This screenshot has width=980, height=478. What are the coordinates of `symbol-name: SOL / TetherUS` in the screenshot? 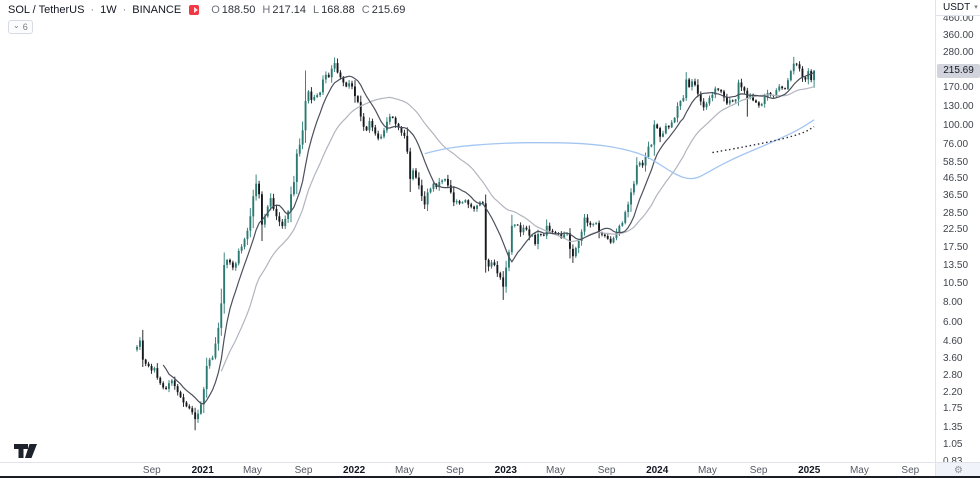 It's located at (46, 10).